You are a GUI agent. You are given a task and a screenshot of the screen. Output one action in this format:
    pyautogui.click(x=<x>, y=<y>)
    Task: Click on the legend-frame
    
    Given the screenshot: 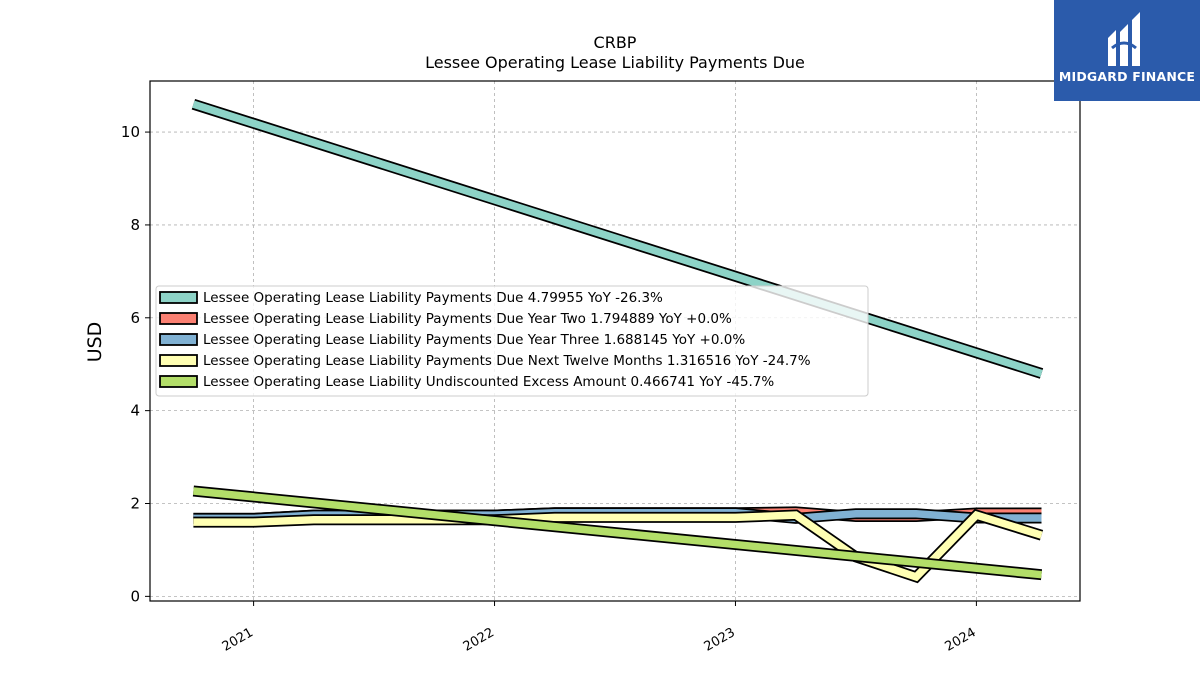 What is the action you would take?
    pyautogui.click(x=512, y=341)
    